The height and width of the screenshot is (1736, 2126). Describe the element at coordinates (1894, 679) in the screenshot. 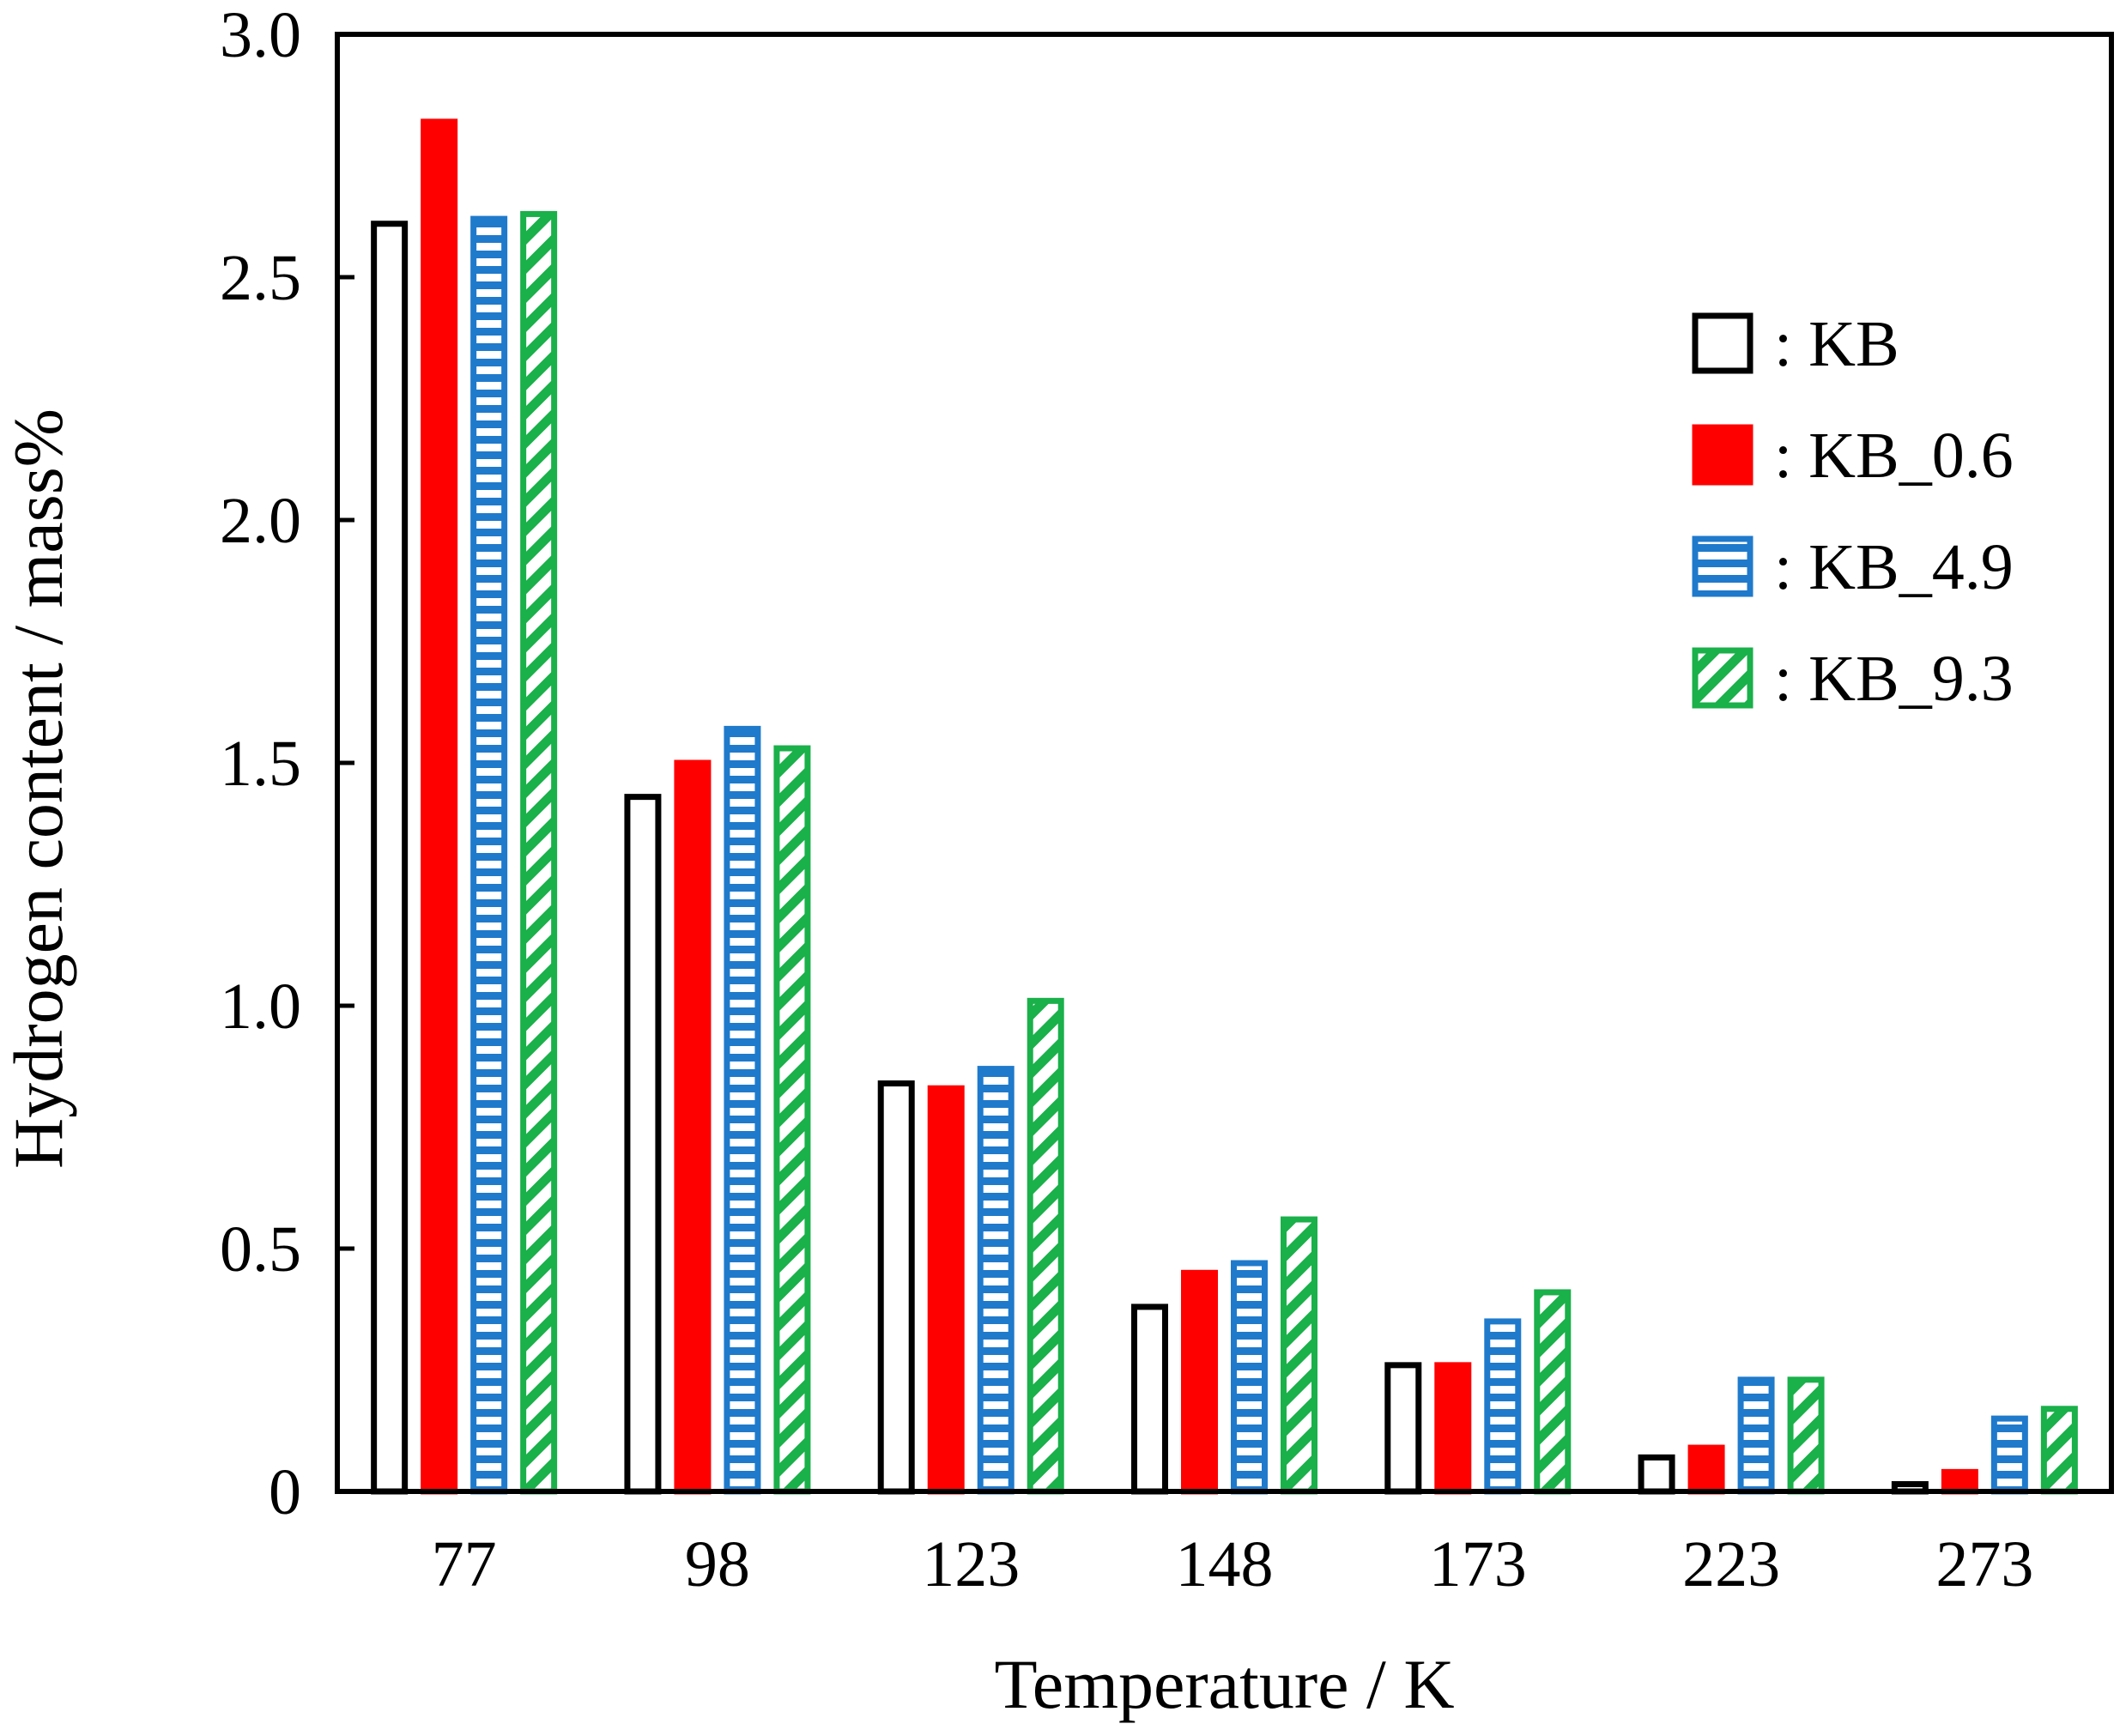

I see `legend-label-KB_9.3: : KB_9.3` at that location.